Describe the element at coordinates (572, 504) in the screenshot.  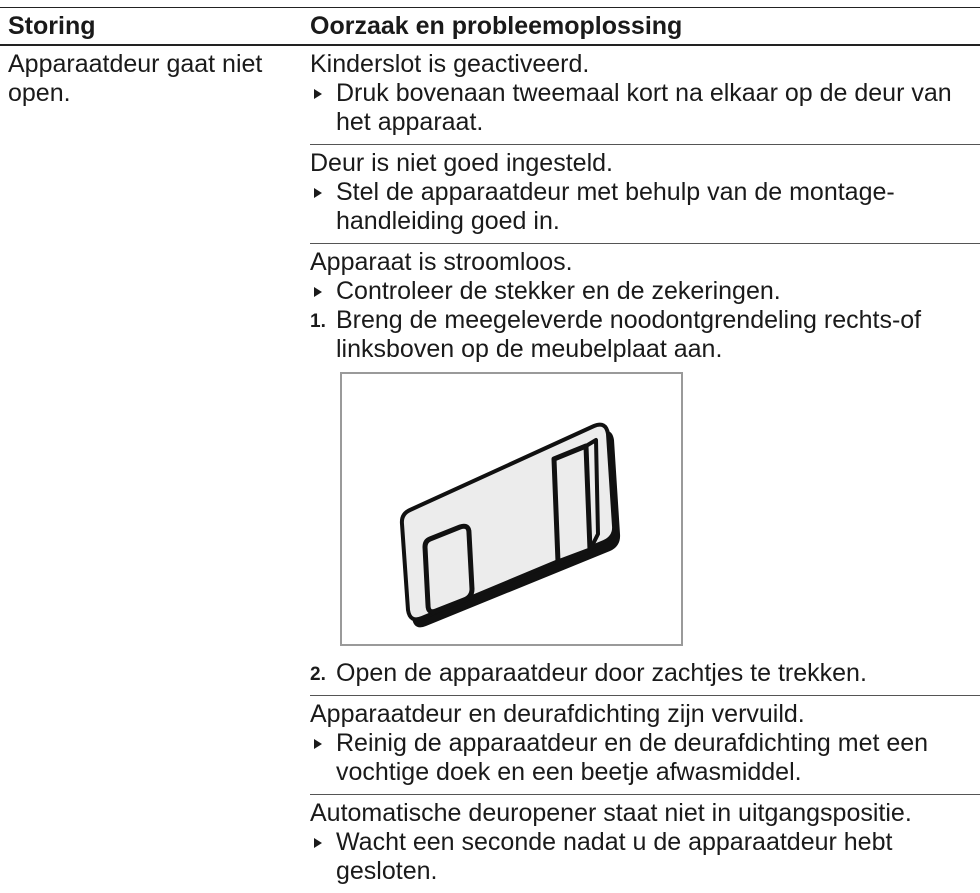
I see `plate-hook` at that location.